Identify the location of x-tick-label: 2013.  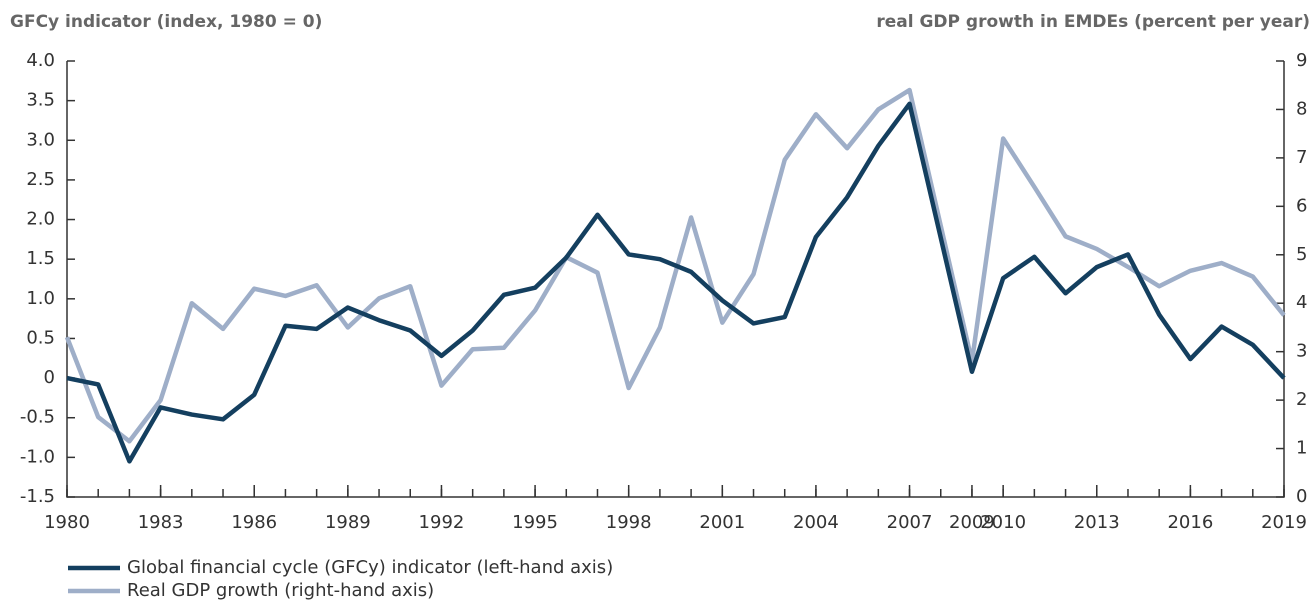
(1097, 522).